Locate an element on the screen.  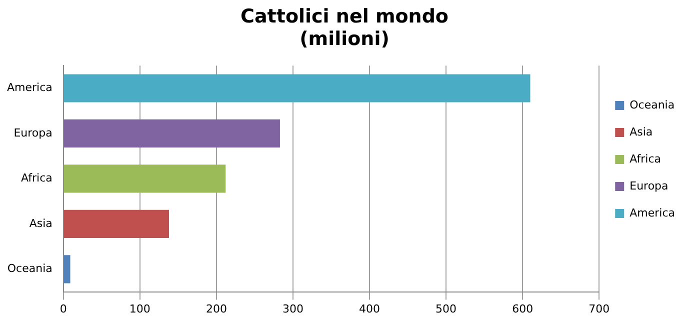
x-tick-label: 200 is located at coordinates (216, 309).